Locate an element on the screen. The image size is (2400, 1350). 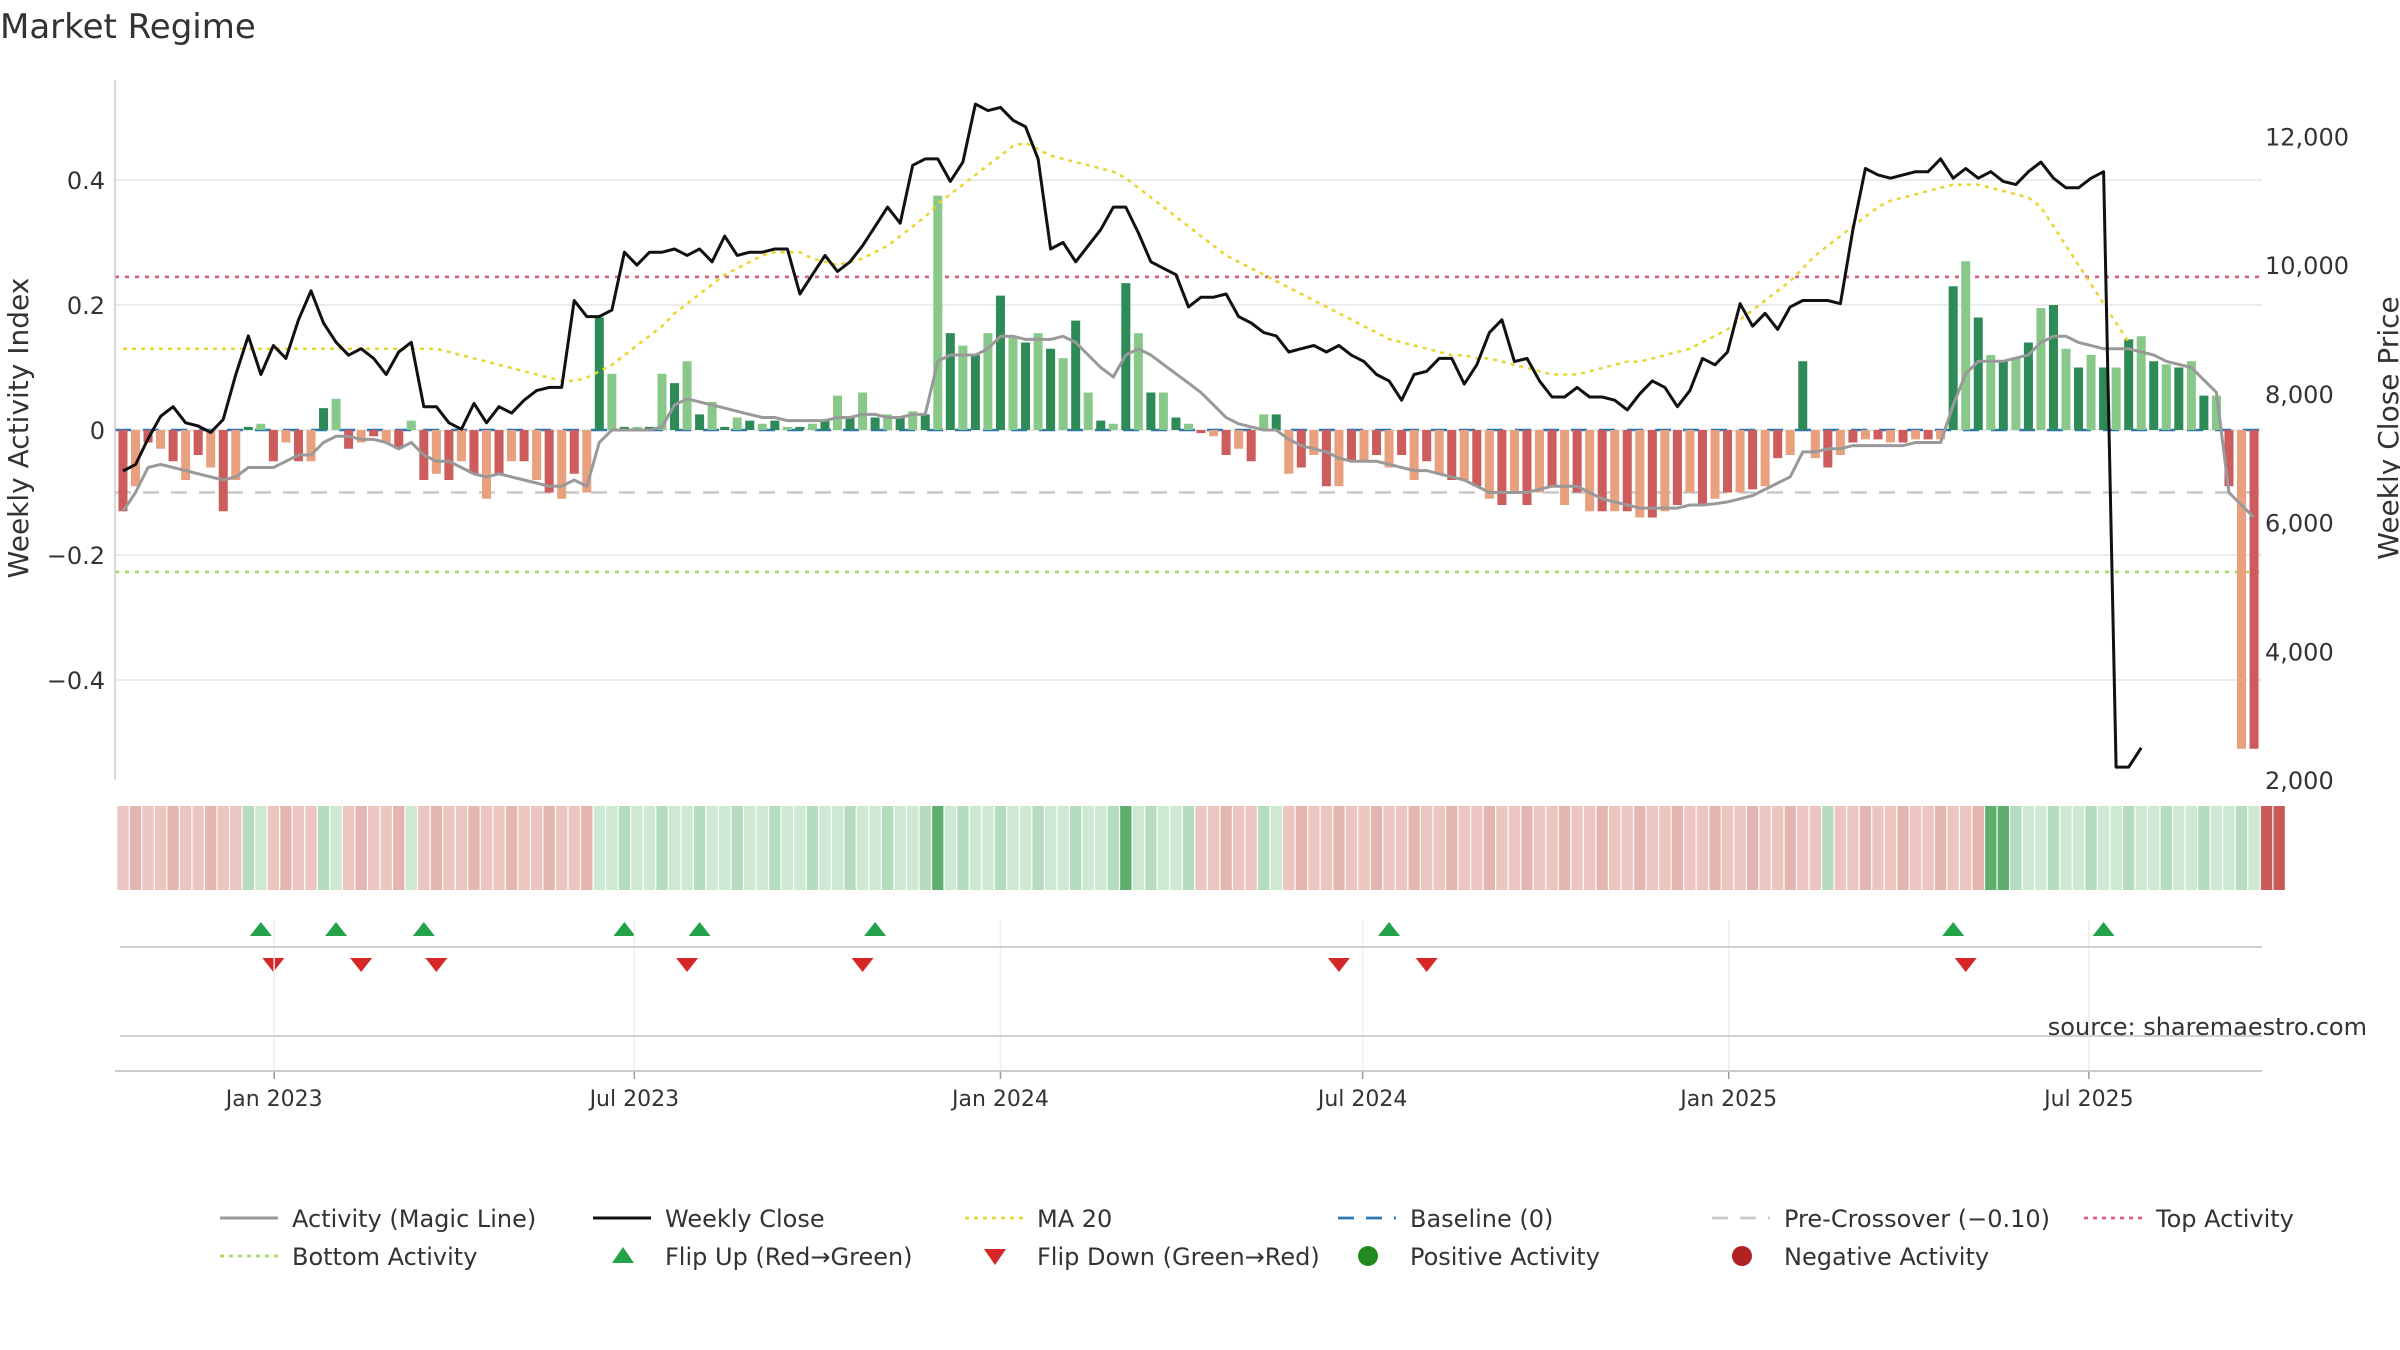
flip-markers is located at coordinates (1182, 947).